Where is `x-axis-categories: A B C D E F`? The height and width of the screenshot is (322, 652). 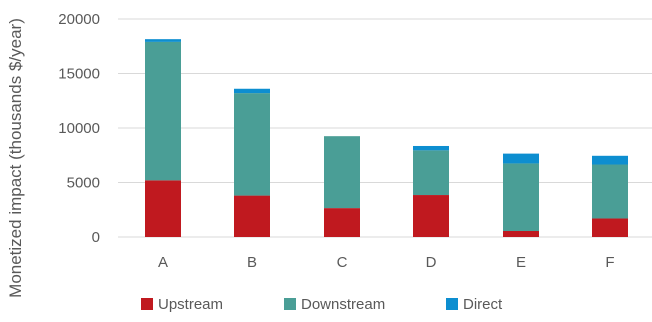
x-axis-categories: A B C D E F is located at coordinates (386, 262).